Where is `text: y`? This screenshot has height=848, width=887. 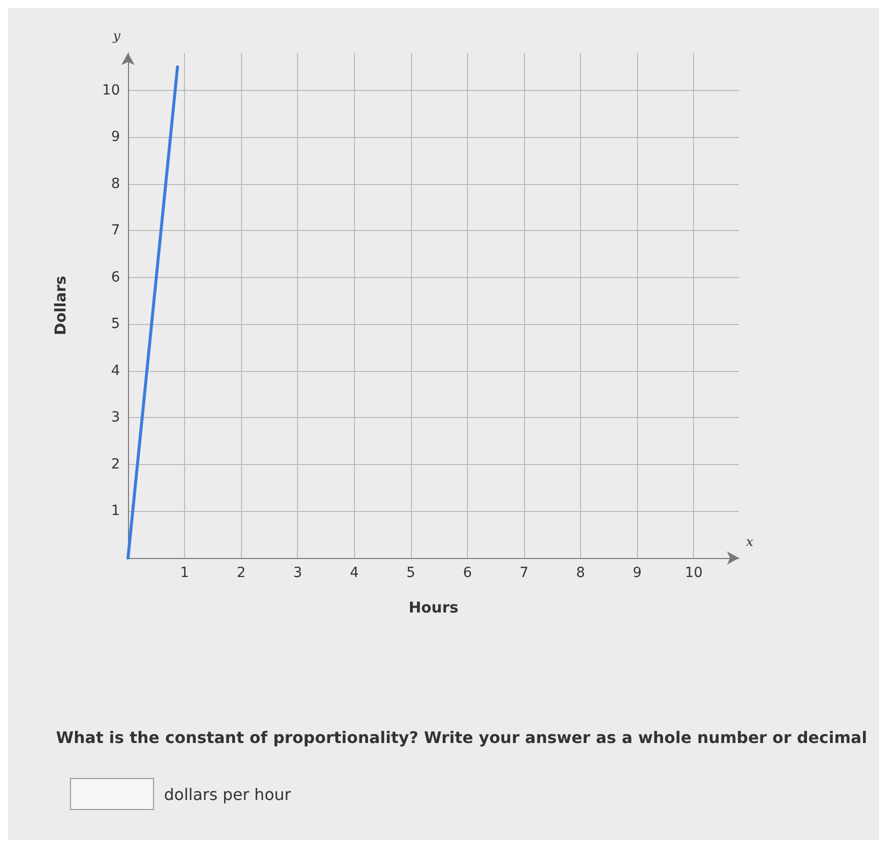 text: y is located at coordinates (116, 36).